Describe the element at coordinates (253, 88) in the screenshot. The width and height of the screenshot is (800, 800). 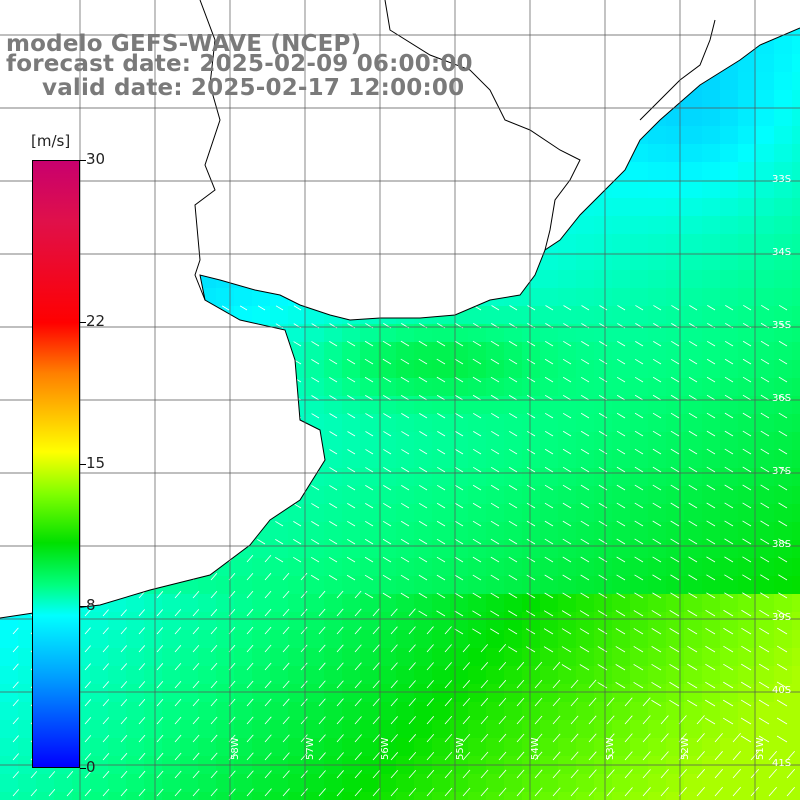
I see `valid-date: valid date: 2025-02-17 12:00:00` at that location.